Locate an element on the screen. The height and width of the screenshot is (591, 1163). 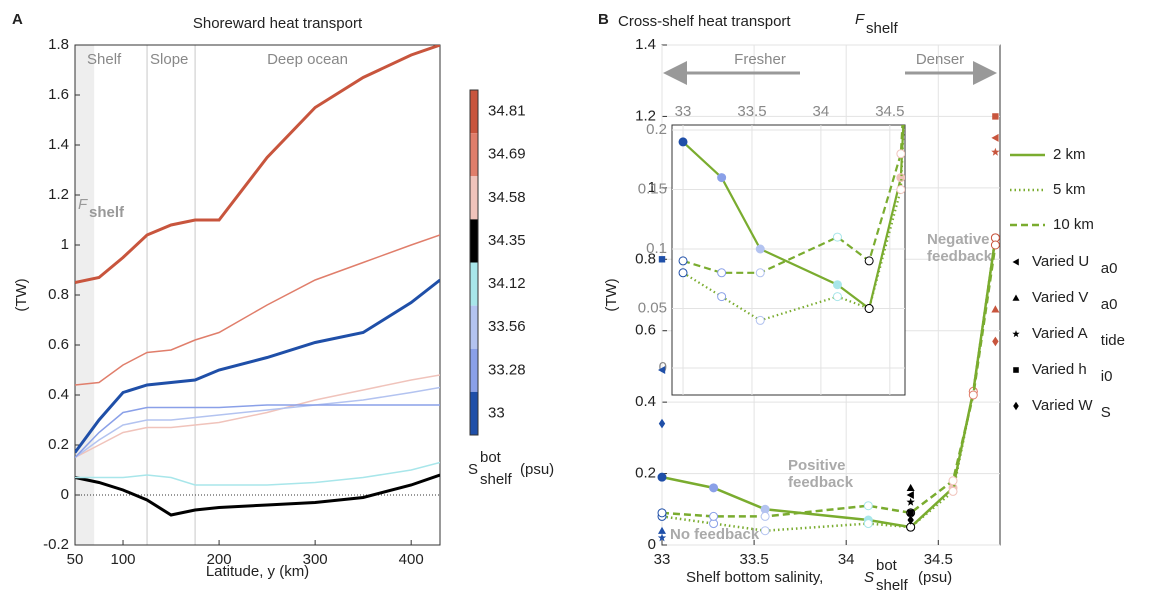
feedback-note: Positive is located at coordinates (817, 465).